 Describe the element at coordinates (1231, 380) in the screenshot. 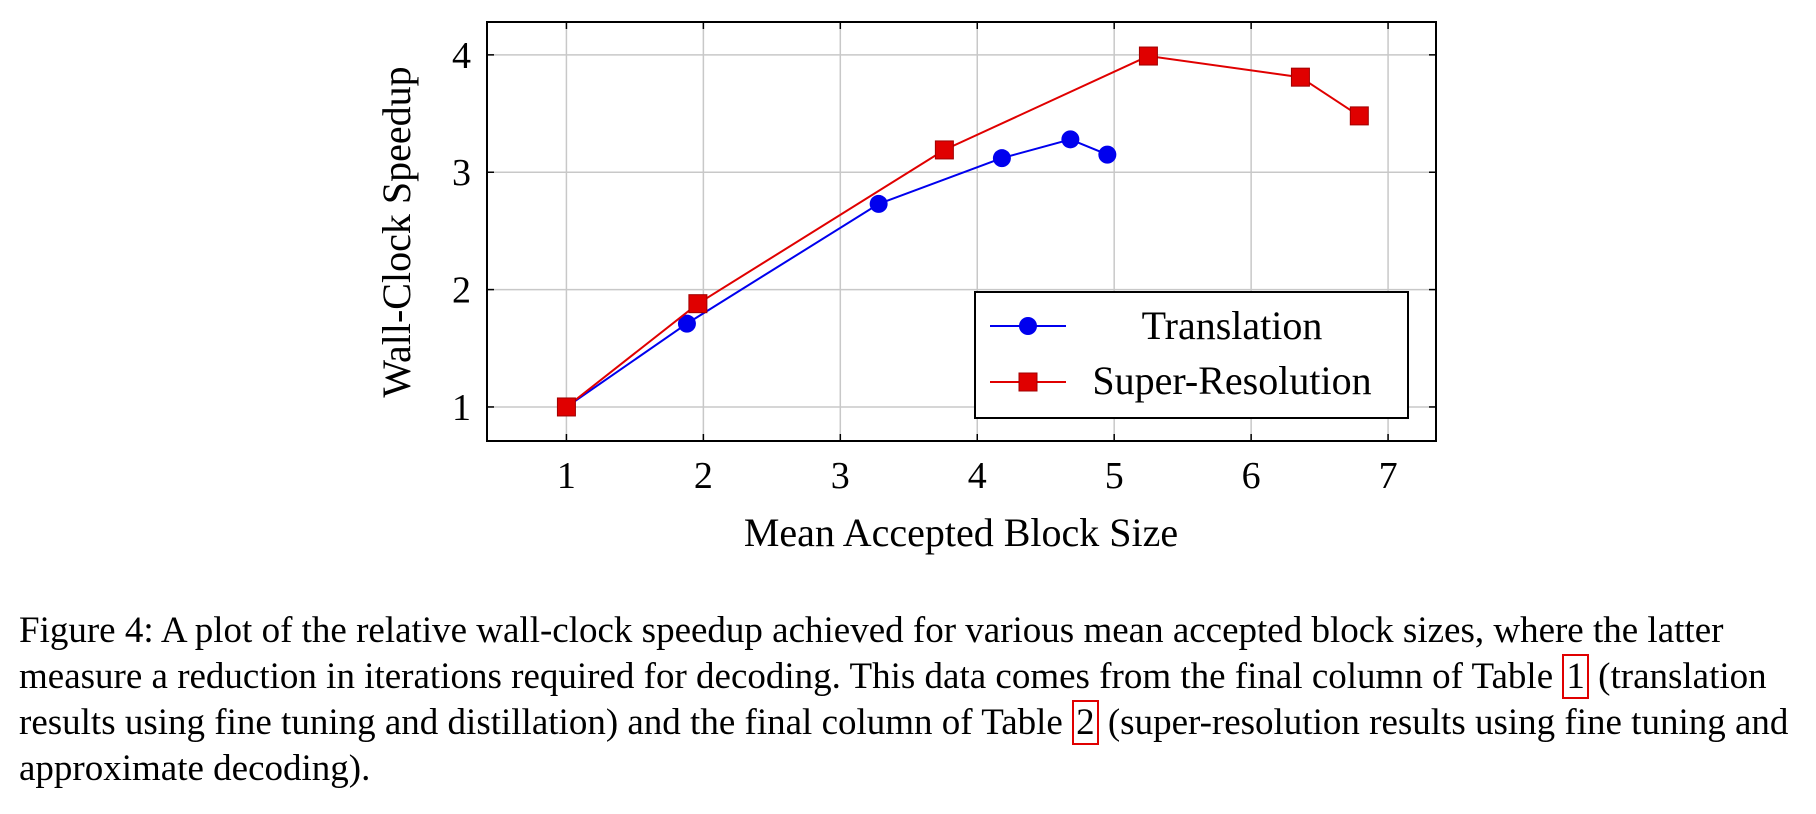

I see `legend-label-super-resolution: Super-Resolution` at that location.